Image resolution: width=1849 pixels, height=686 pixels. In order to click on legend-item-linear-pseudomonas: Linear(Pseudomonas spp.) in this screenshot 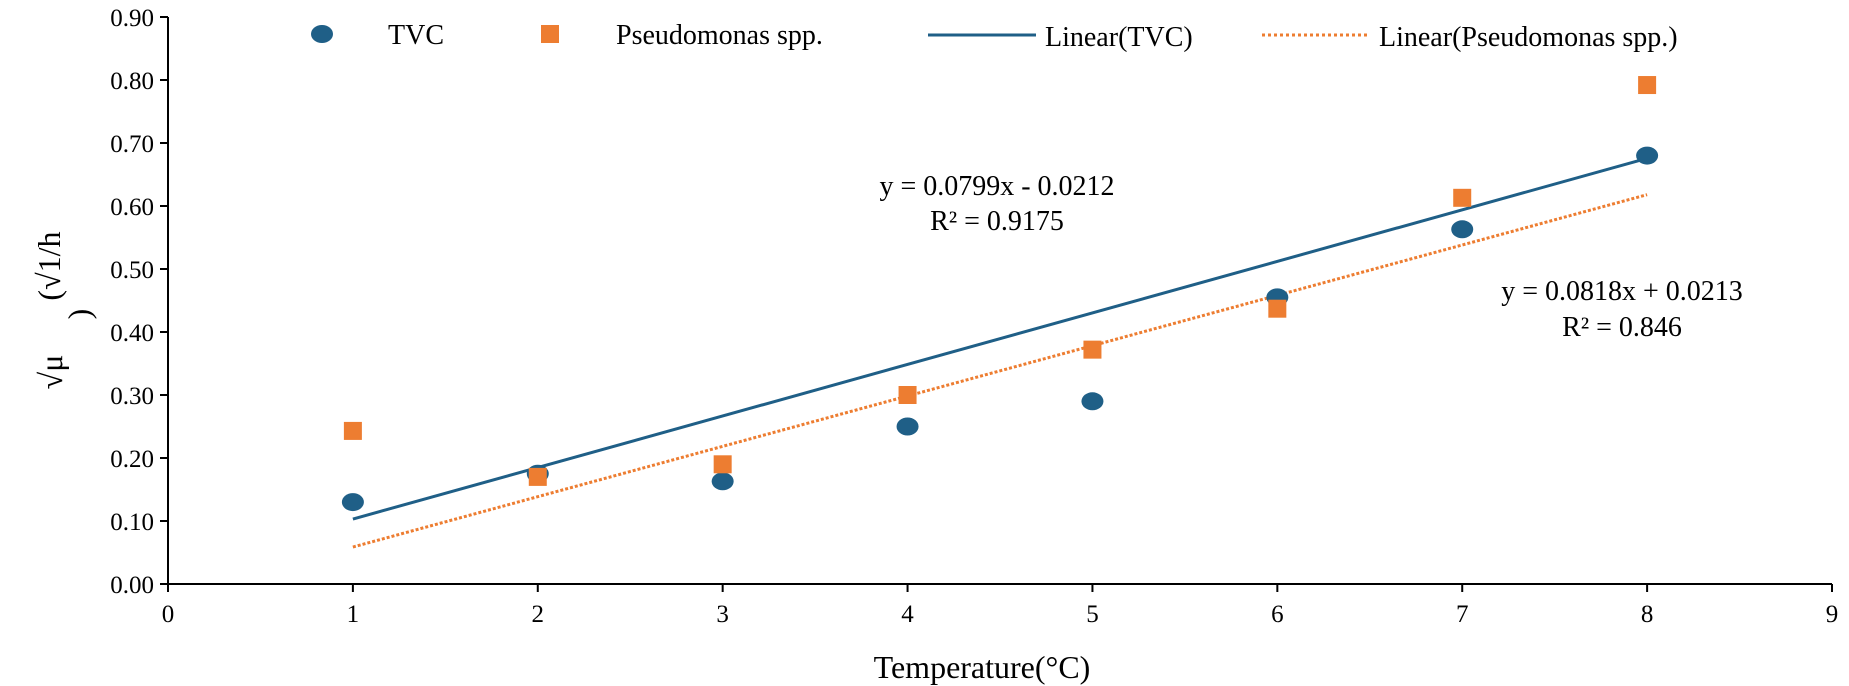, I will do `click(1470, 37)`.